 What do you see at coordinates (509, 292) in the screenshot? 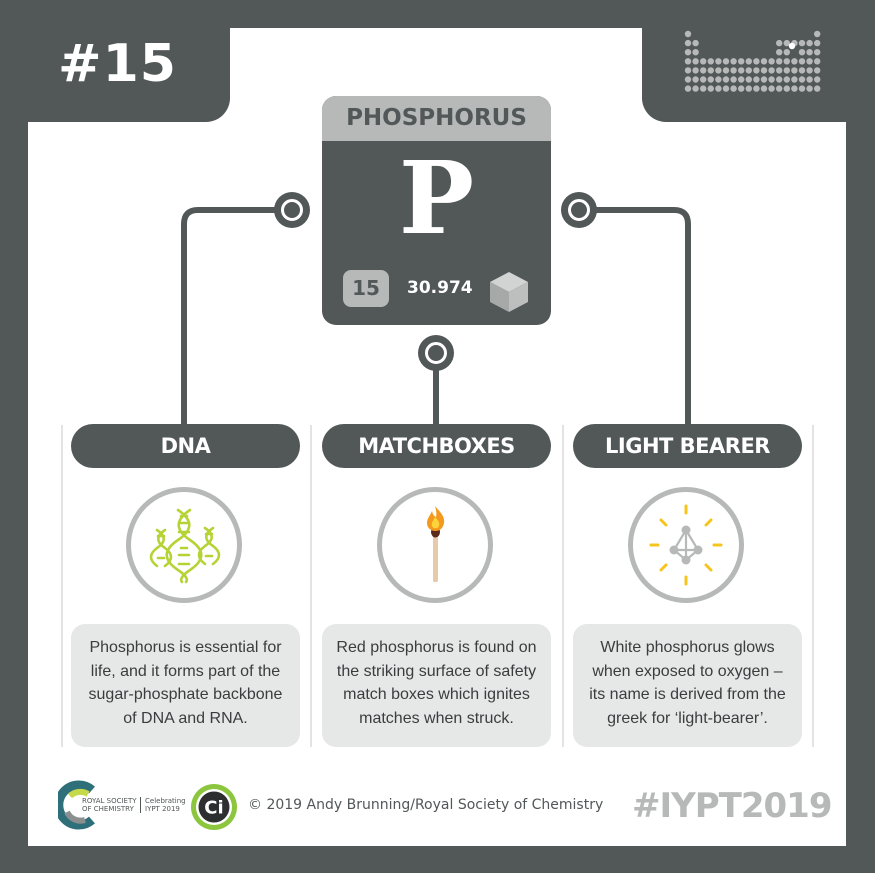
I see `solid-state-cube-icon` at bounding box center [509, 292].